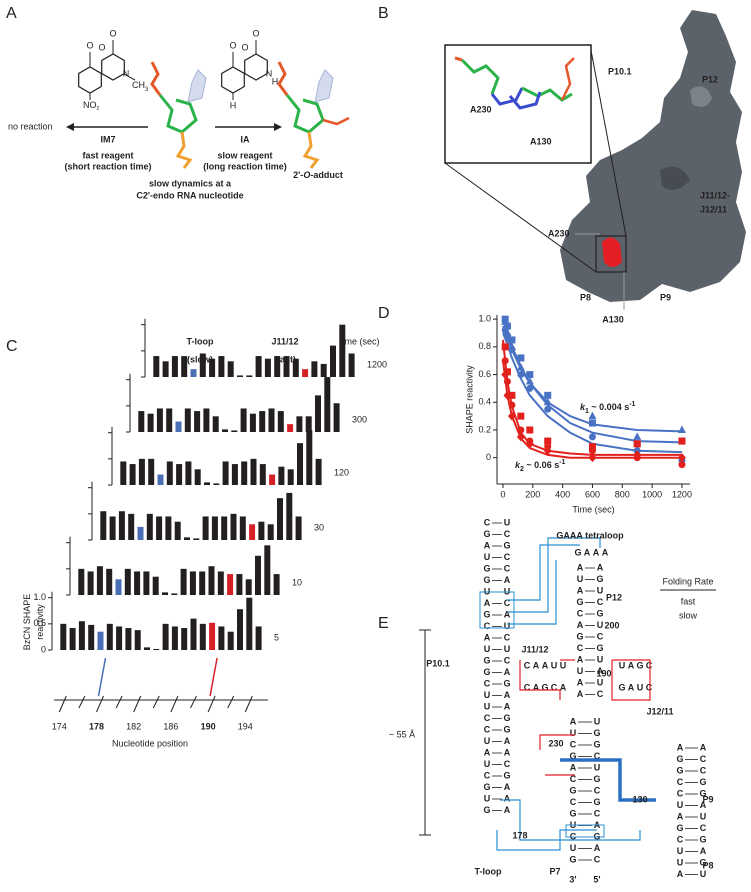 The width and height of the screenshot is (751, 892). I want to click on x-tick, so click(62, 704).